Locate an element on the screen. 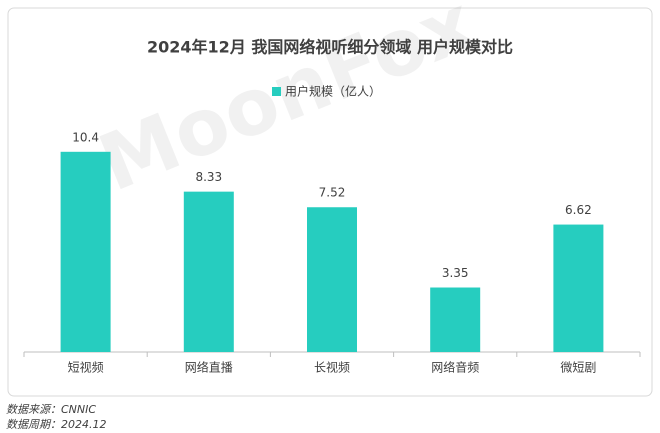  data-label: 7.52 is located at coordinates (332, 193).